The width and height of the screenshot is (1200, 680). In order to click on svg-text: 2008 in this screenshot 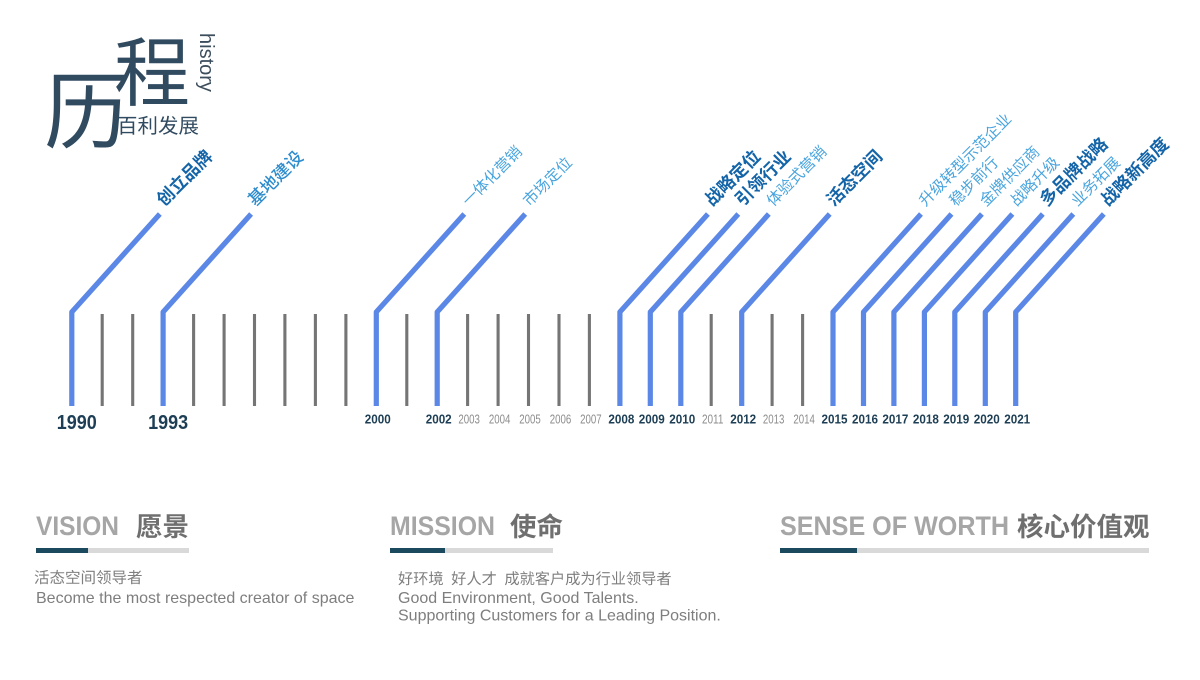, I will do `click(621, 419)`.